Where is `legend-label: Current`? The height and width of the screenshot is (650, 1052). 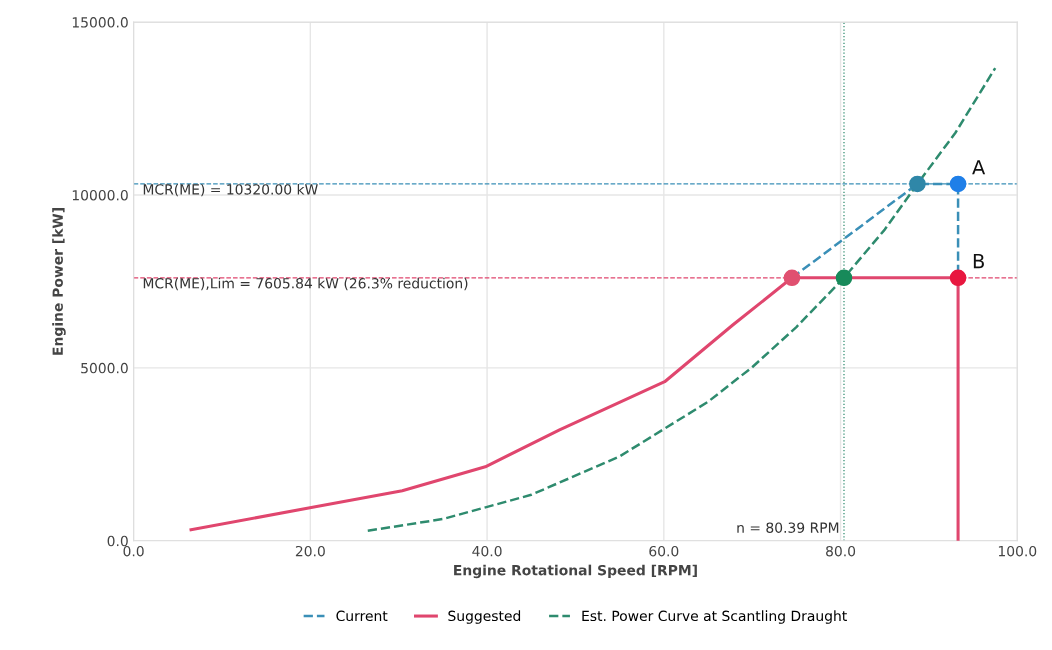 legend-label: Current is located at coordinates (362, 616).